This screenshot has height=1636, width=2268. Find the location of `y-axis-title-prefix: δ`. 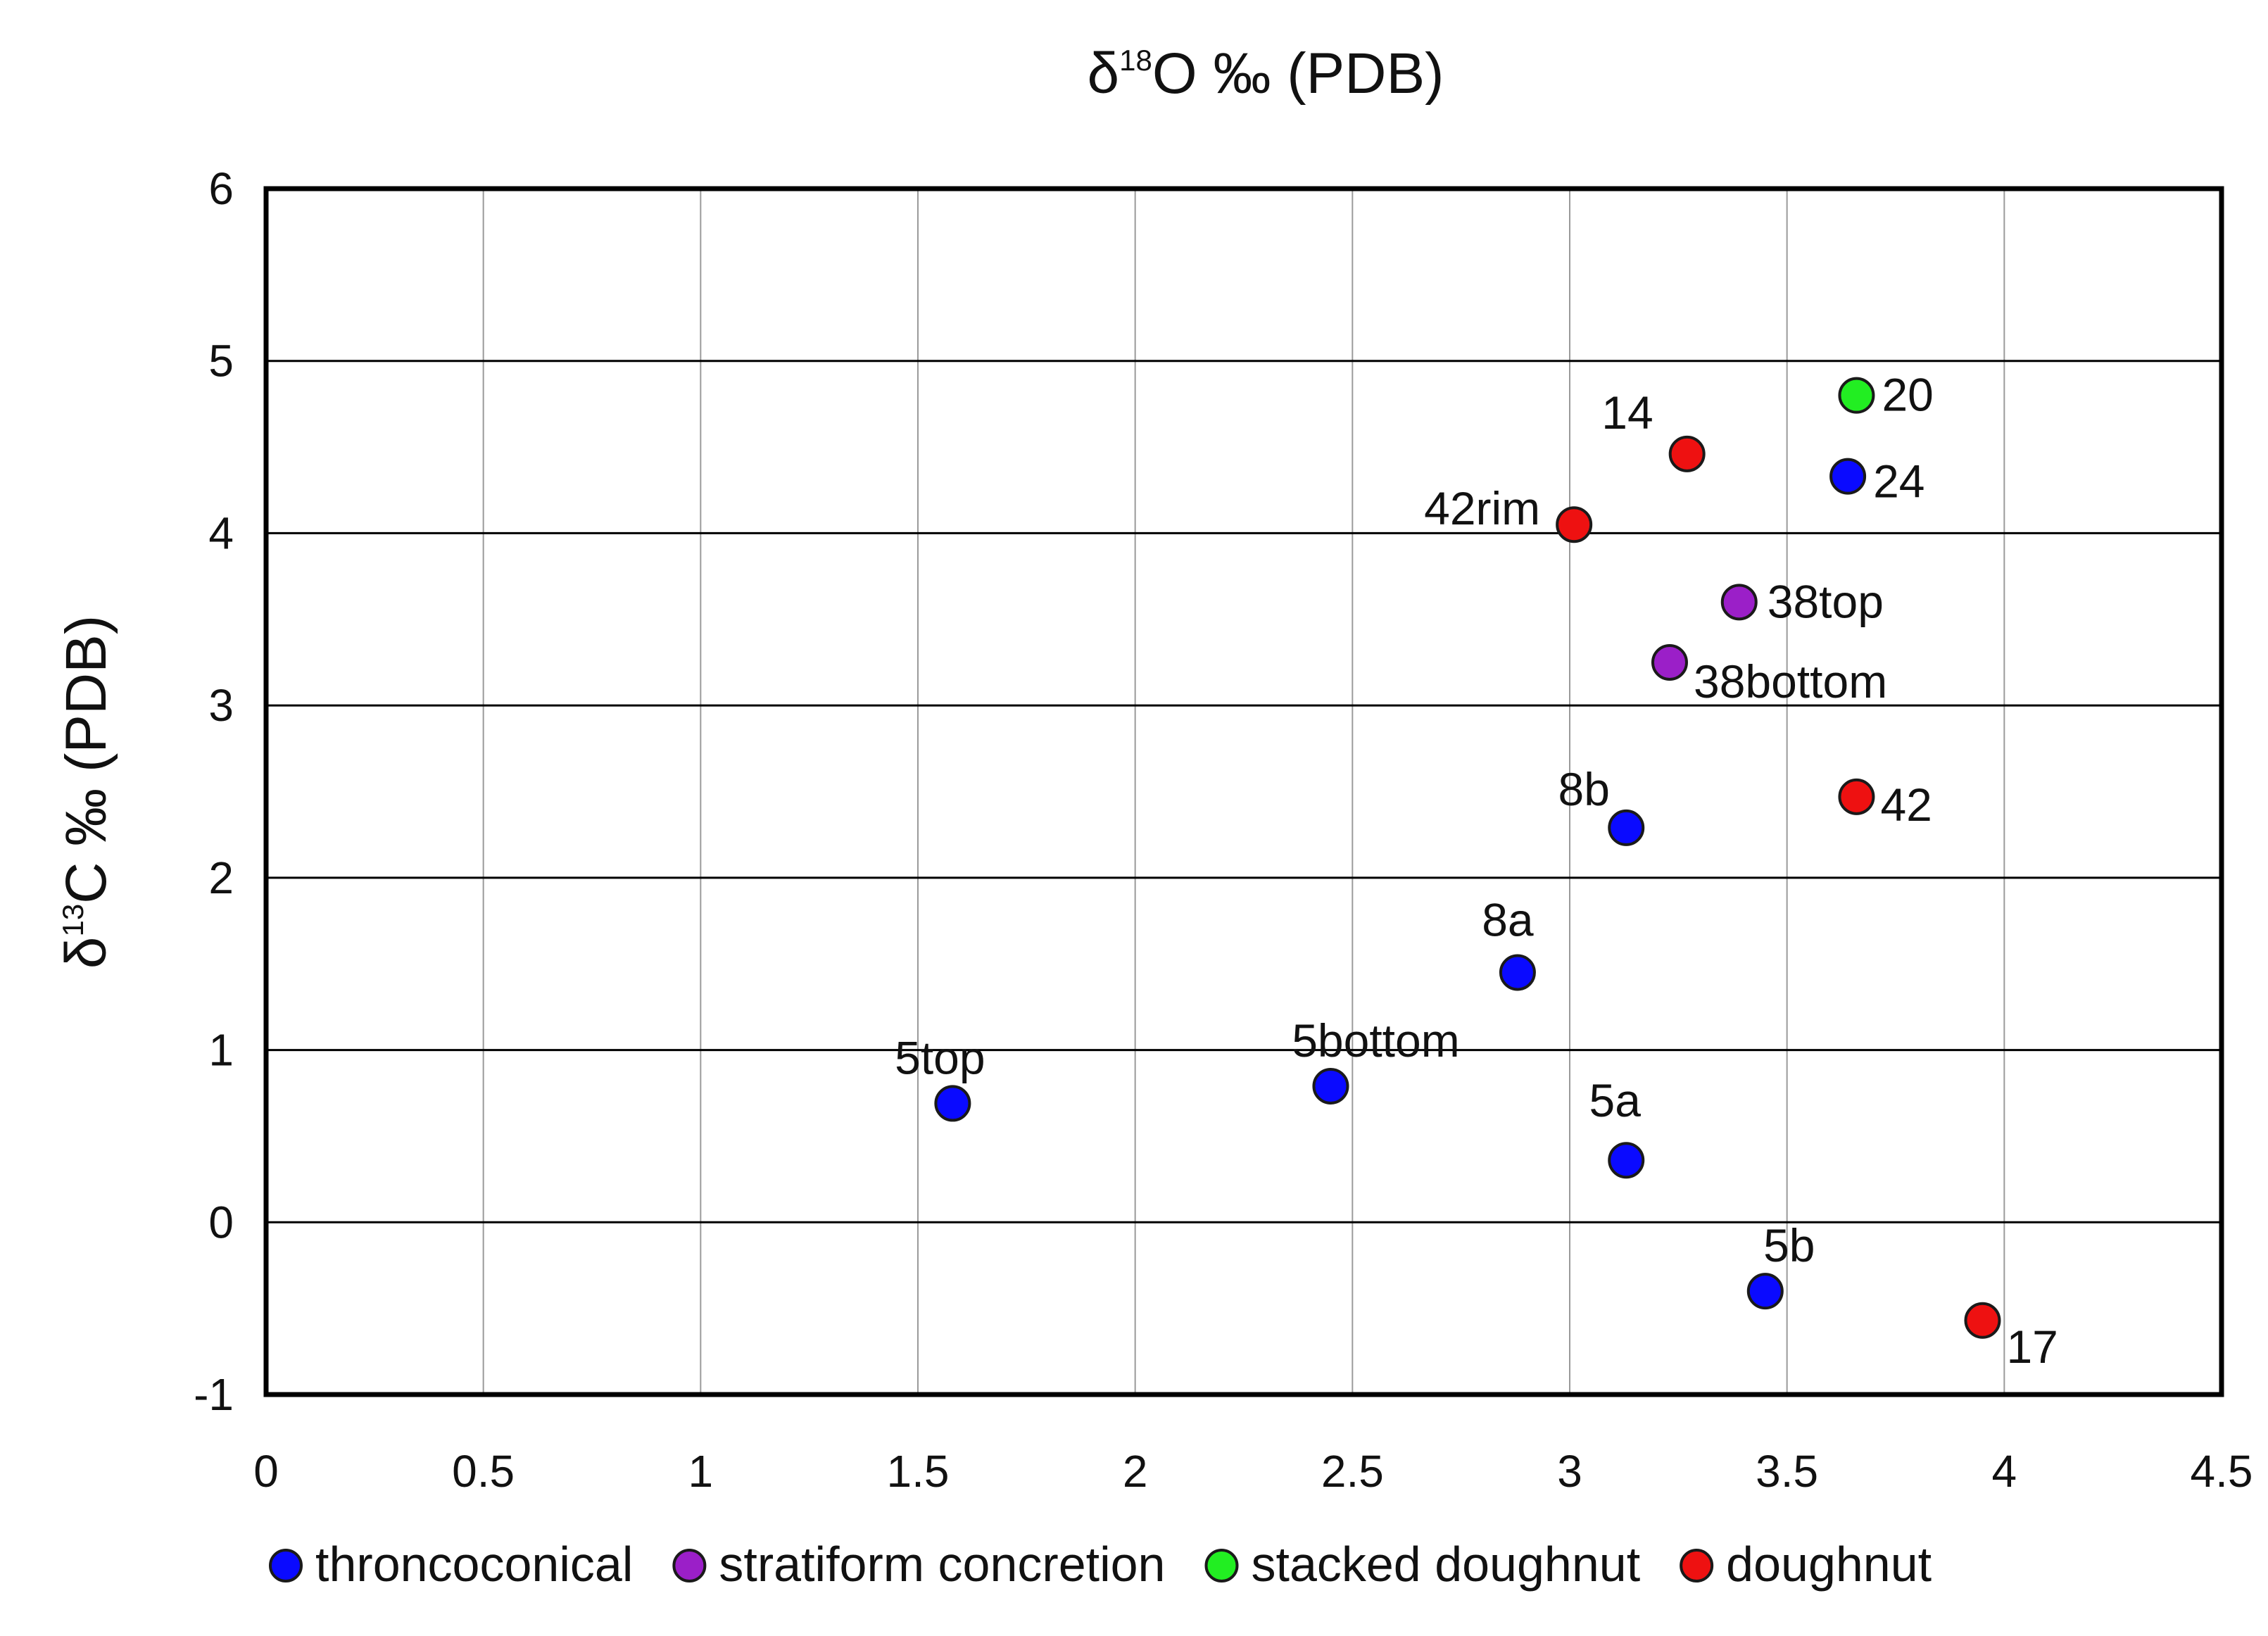

y-axis-title-prefix: δ is located at coordinates (86, 953).